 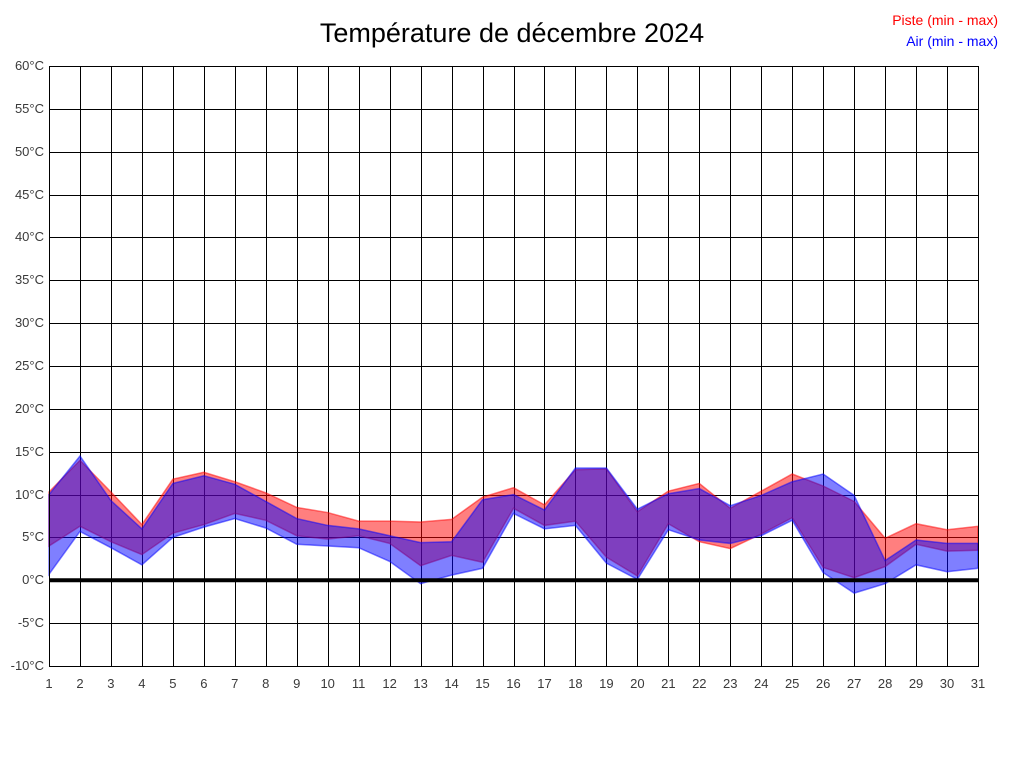 What do you see at coordinates (389, 683) in the screenshot?
I see `x-tick-label: 12` at bounding box center [389, 683].